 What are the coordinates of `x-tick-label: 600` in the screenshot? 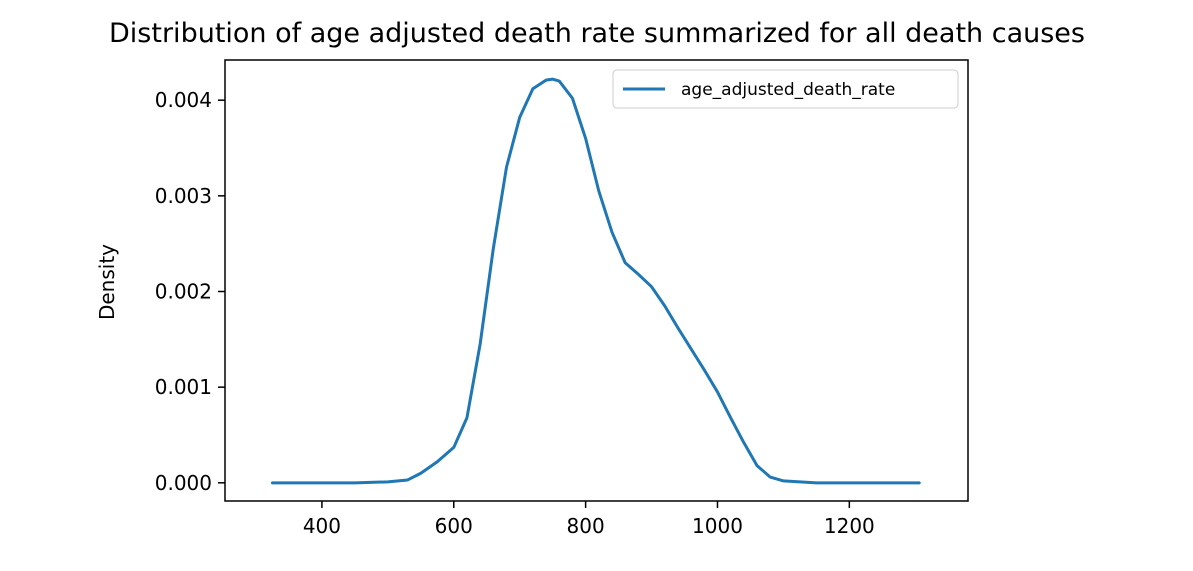 It's located at (454, 526).